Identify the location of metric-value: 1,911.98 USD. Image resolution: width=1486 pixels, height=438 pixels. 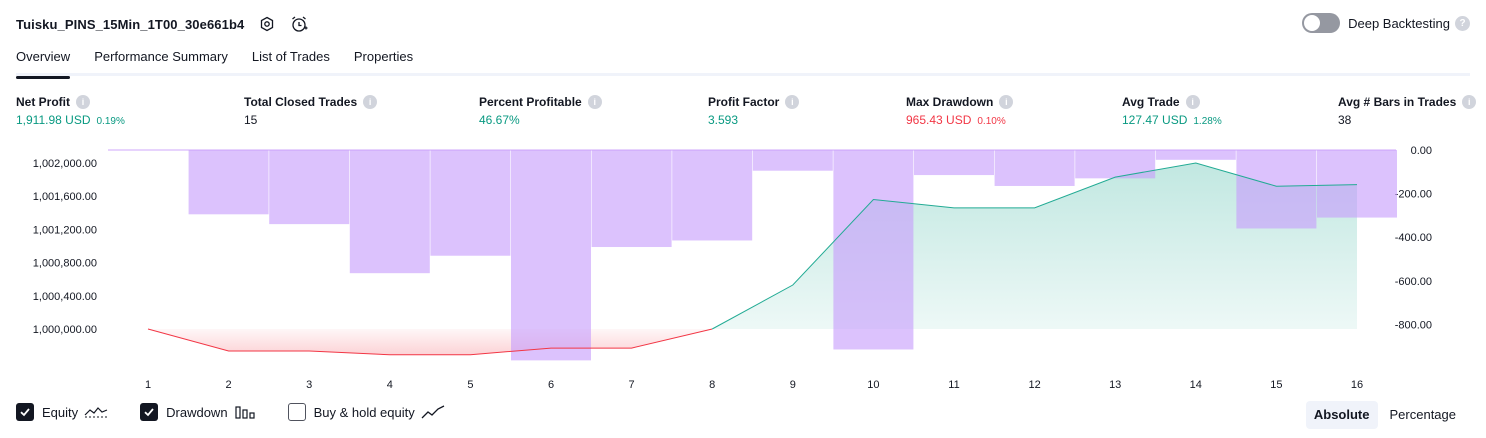
(53, 120).